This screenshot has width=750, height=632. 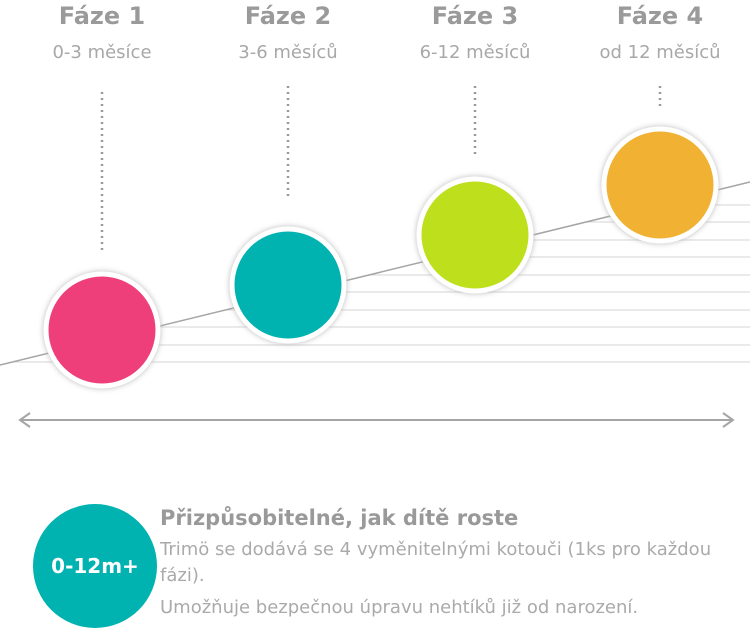 I want to click on phase-subtitle: 0-3 měsíce, so click(x=101, y=52).